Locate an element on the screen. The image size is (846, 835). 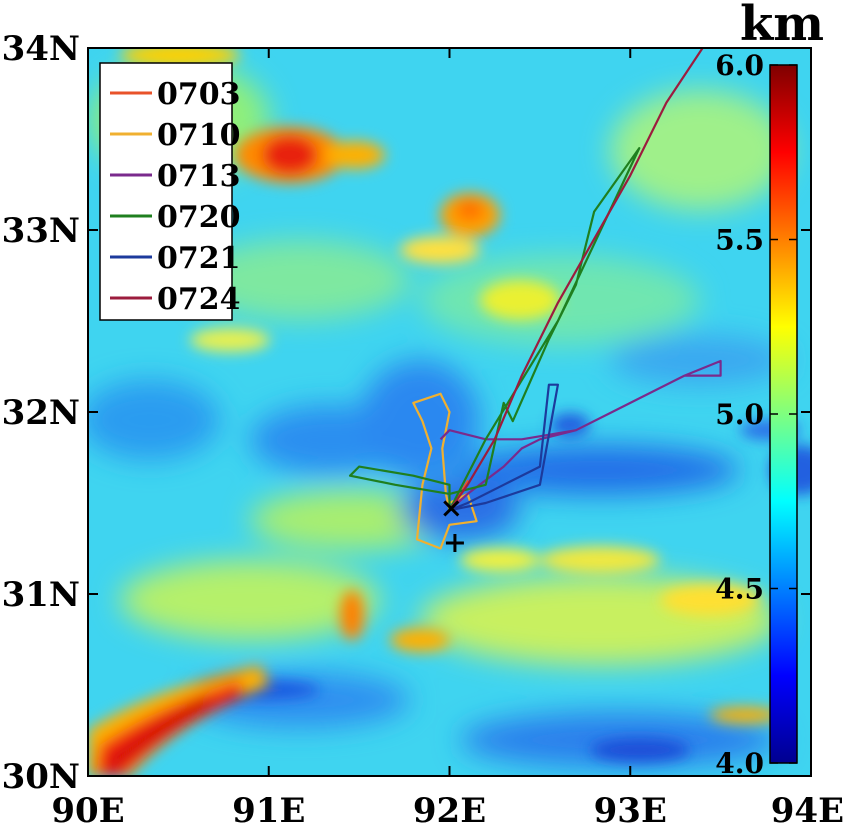
legend-box is located at coordinates (166, 191).